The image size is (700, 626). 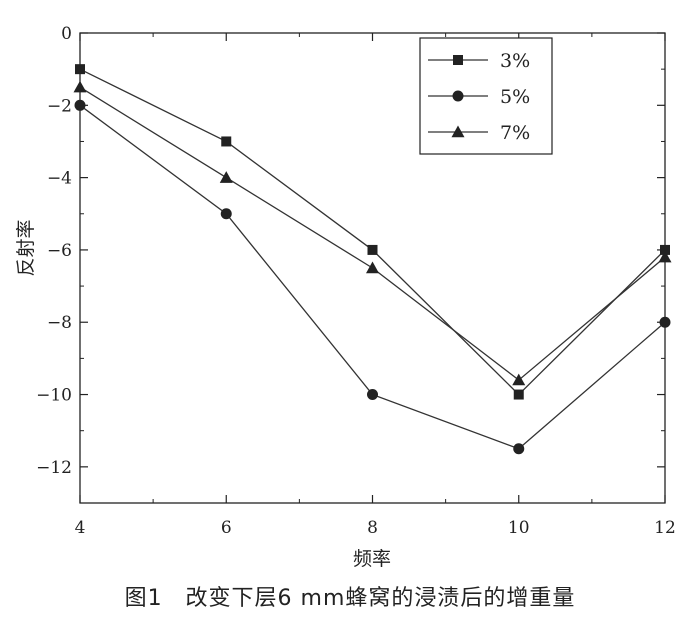 What do you see at coordinates (350, 598) in the screenshot?
I see `figure-caption: 图1 改变下层6 mm蜂窝的浸渍后的增重量` at bounding box center [350, 598].